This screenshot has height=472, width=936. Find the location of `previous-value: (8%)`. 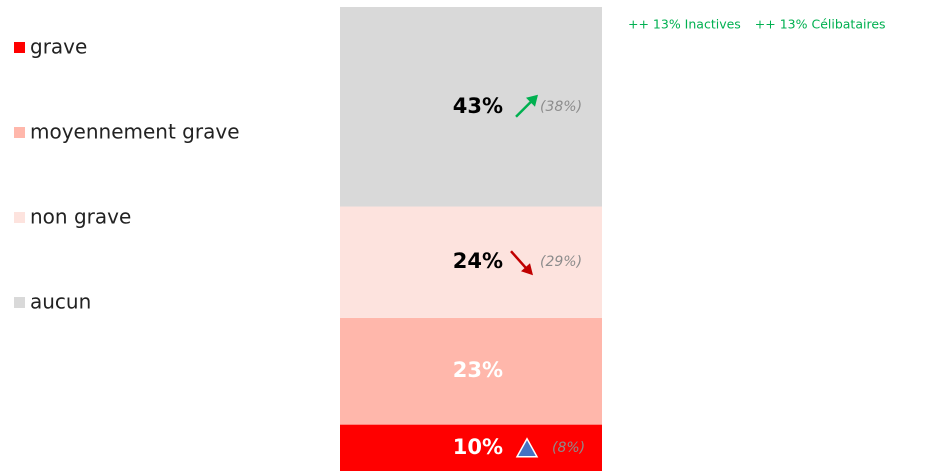

previous-value: (8%) is located at coordinates (568, 448).